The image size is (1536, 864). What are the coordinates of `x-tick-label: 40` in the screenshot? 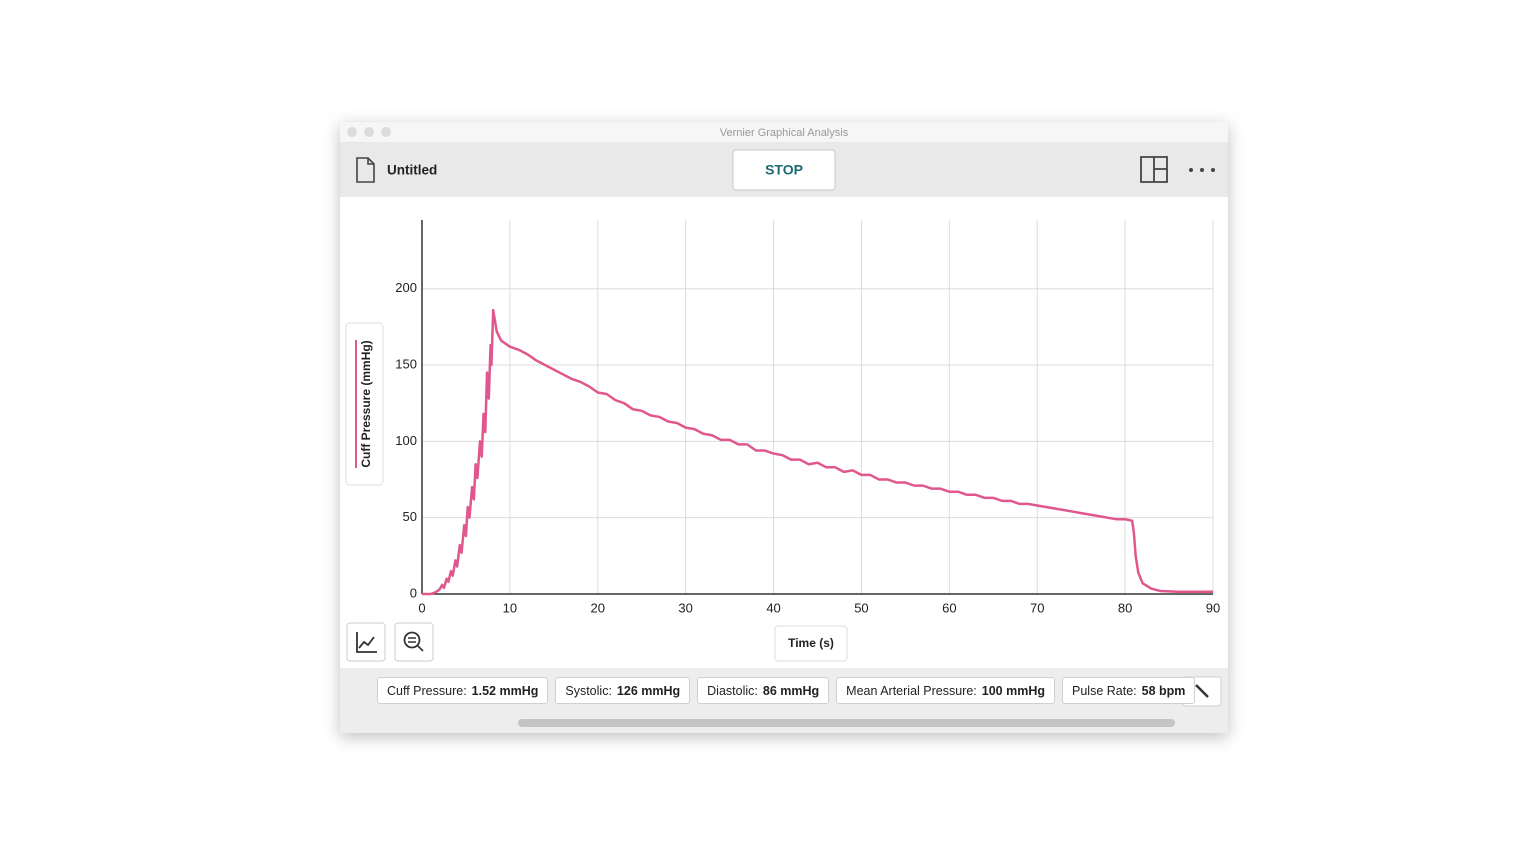 It's located at (773, 607).